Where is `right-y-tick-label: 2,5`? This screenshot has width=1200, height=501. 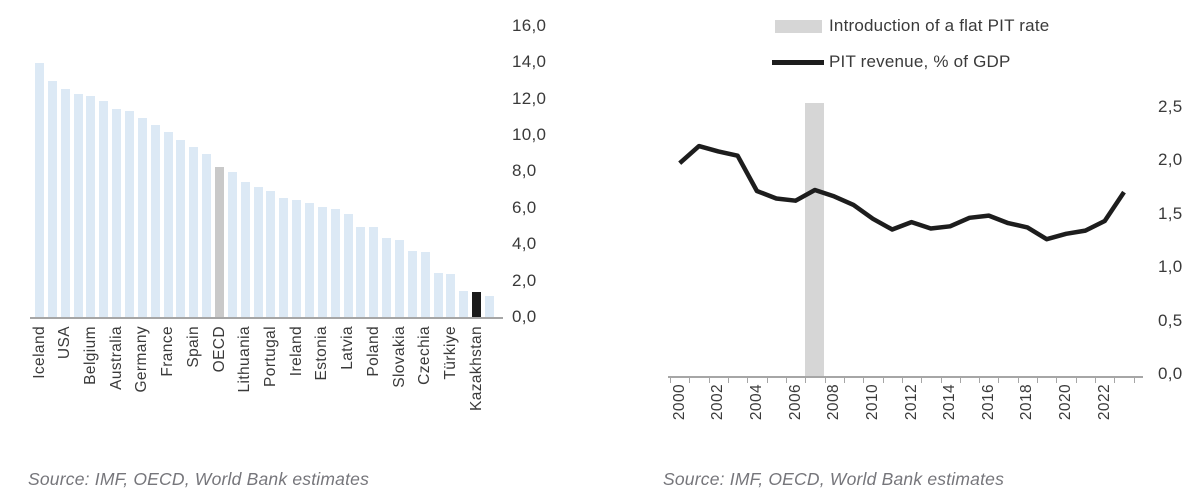 right-y-tick-label: 2,5 is located at coordinates (1170, 106).